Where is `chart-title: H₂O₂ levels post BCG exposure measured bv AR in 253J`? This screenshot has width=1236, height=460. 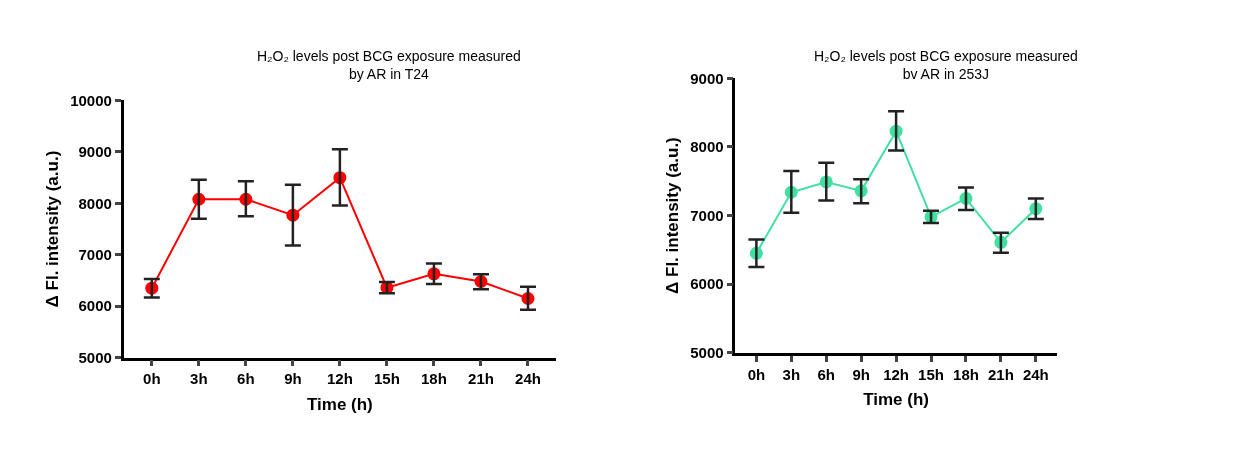
chart-title: H₂O₂ levels post BCG exposure measured bv AR in 253J is located at coordinates (946, 65).